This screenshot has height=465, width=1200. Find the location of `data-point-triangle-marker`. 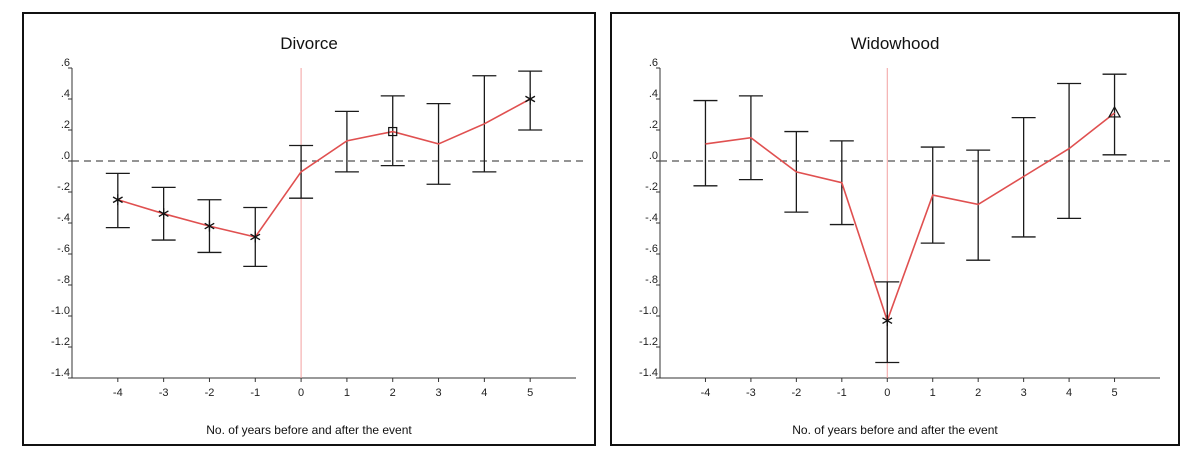

data-point-triangle-marker is located at coordinates (1115, 111).